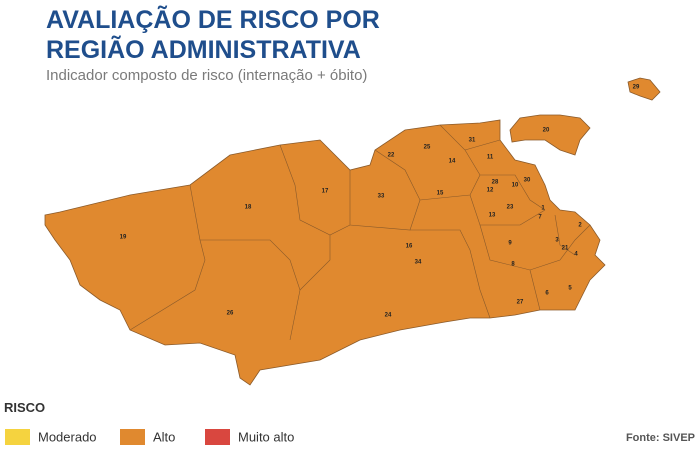 Image resolution: width=700 pixels, height=459 pixels. Describe the element at coordinates (213, 19) in the screenshot. I see `title: AVALIAÇÃO DE RISCO POR` at that location.